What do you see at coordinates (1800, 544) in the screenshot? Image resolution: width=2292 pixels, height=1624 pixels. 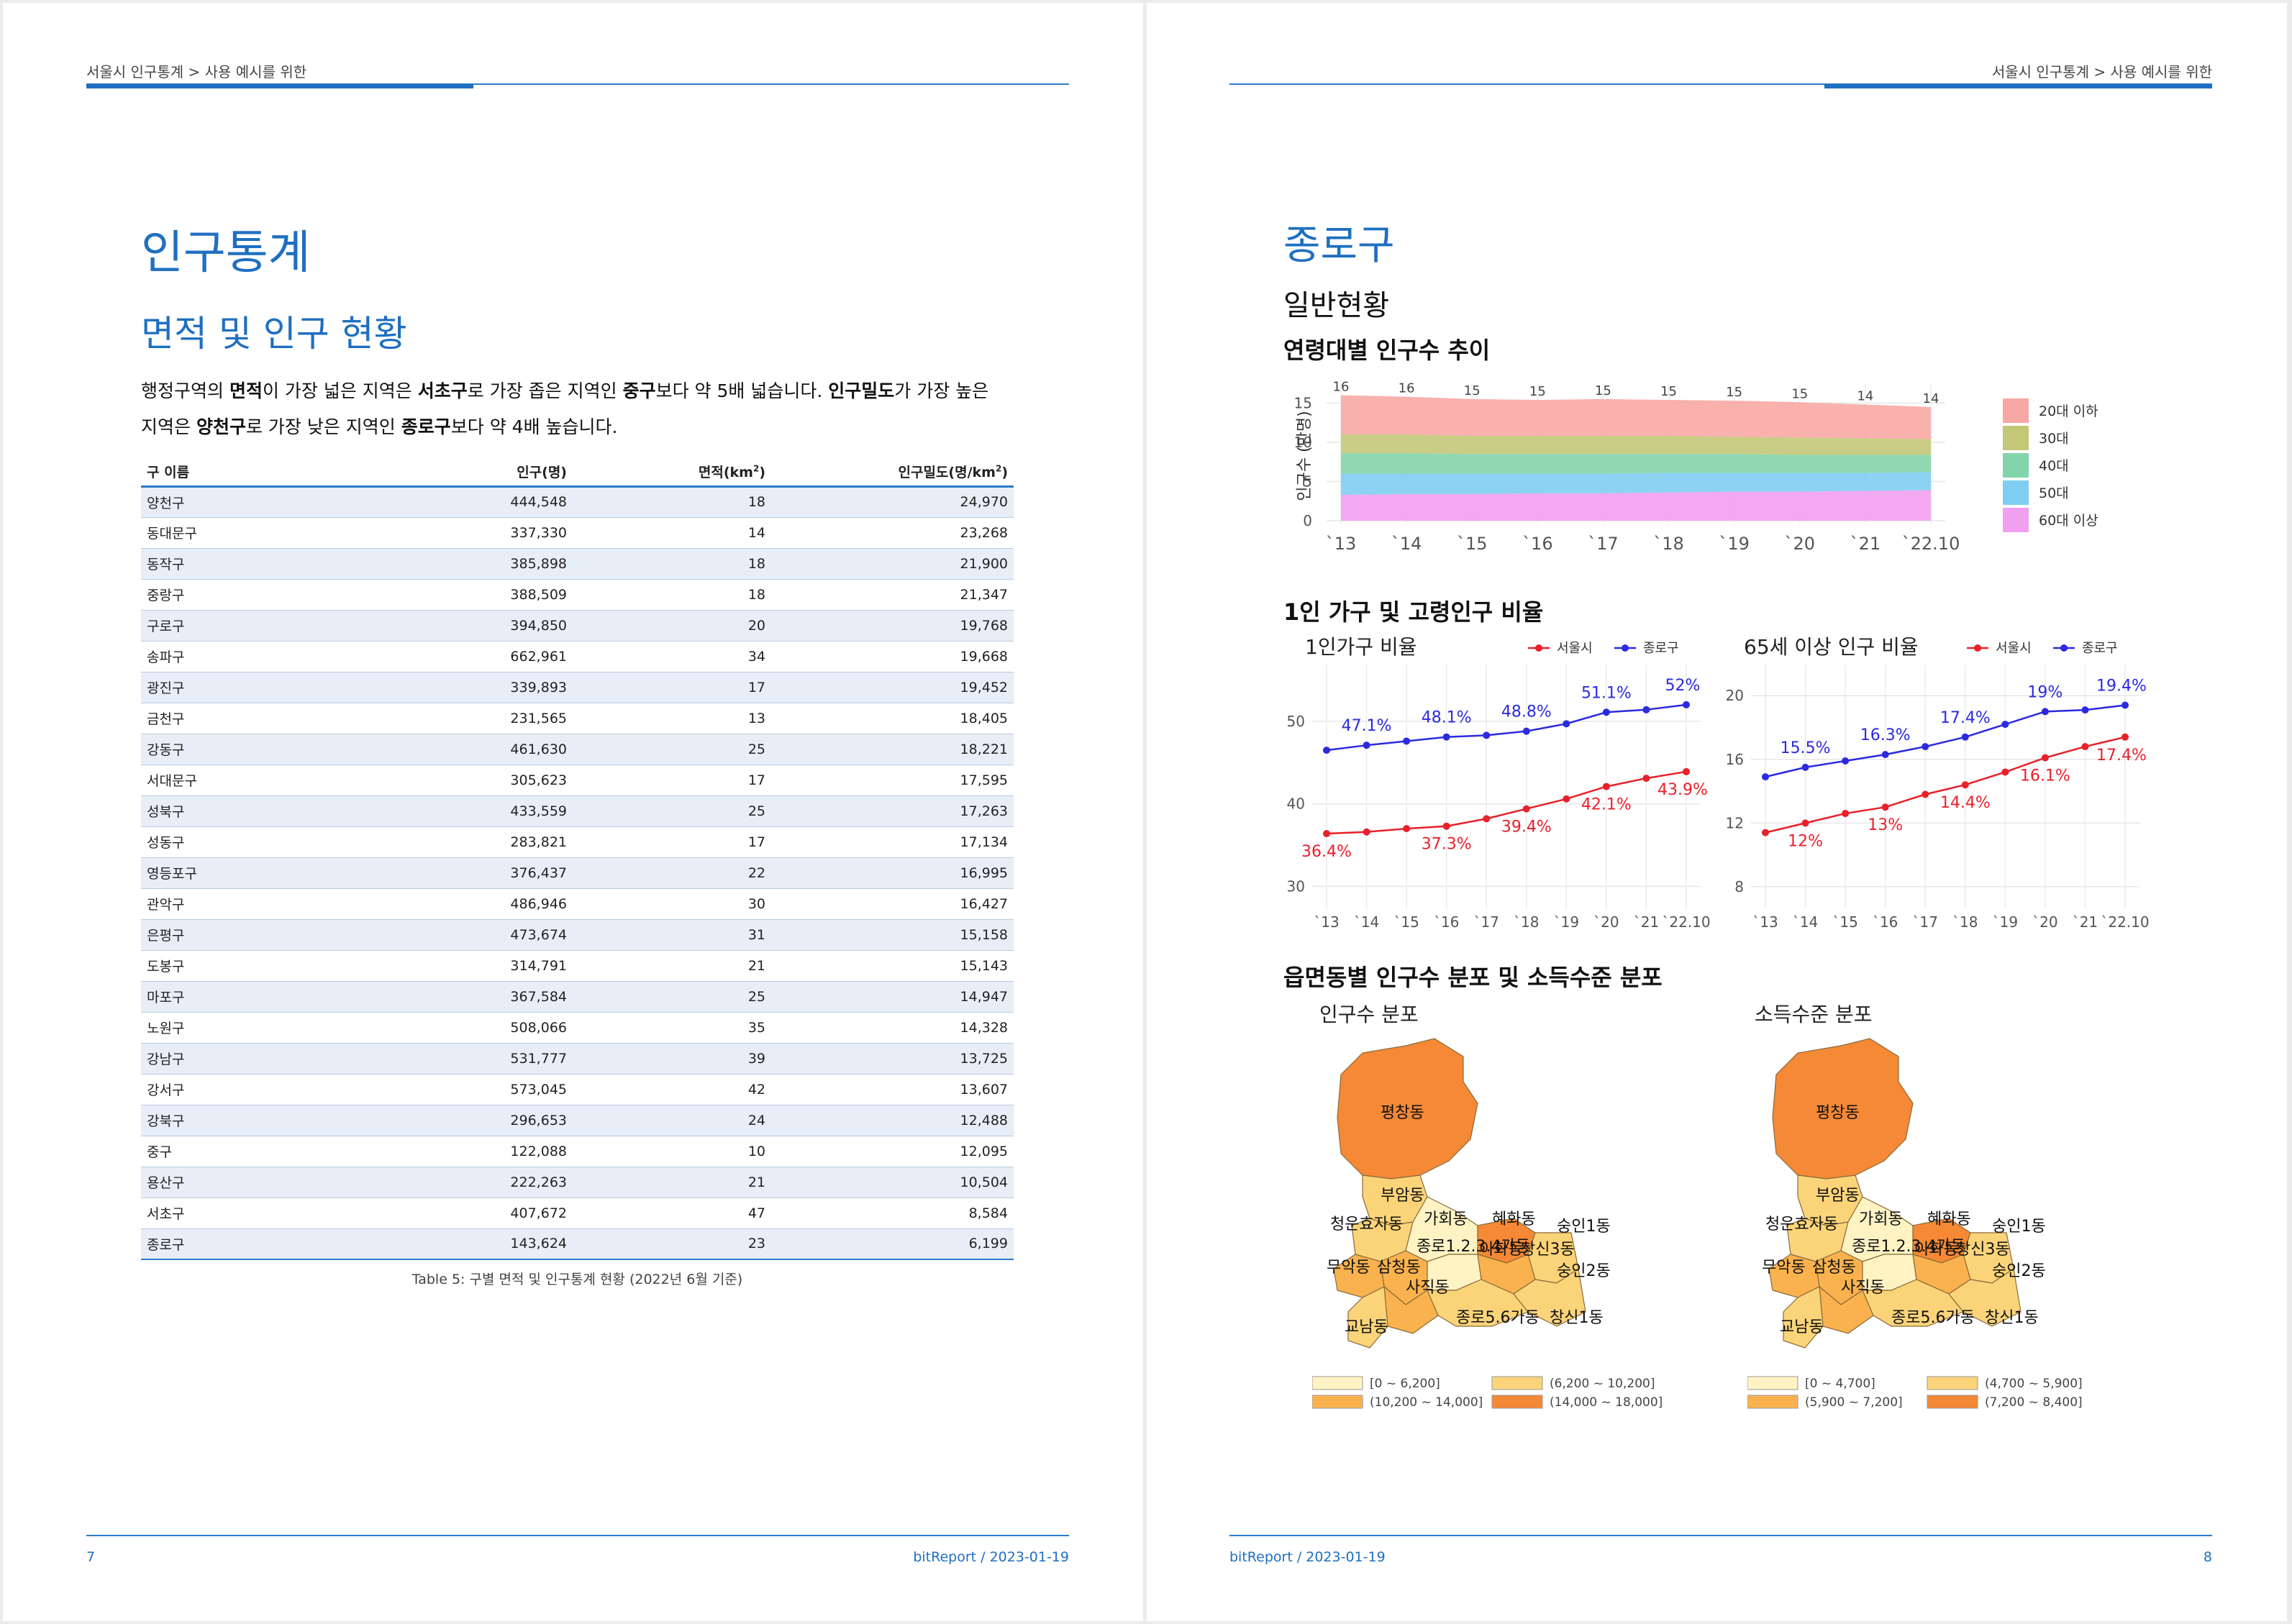 I see `x-tick-label: `20` at bounding box center [1800, 544].